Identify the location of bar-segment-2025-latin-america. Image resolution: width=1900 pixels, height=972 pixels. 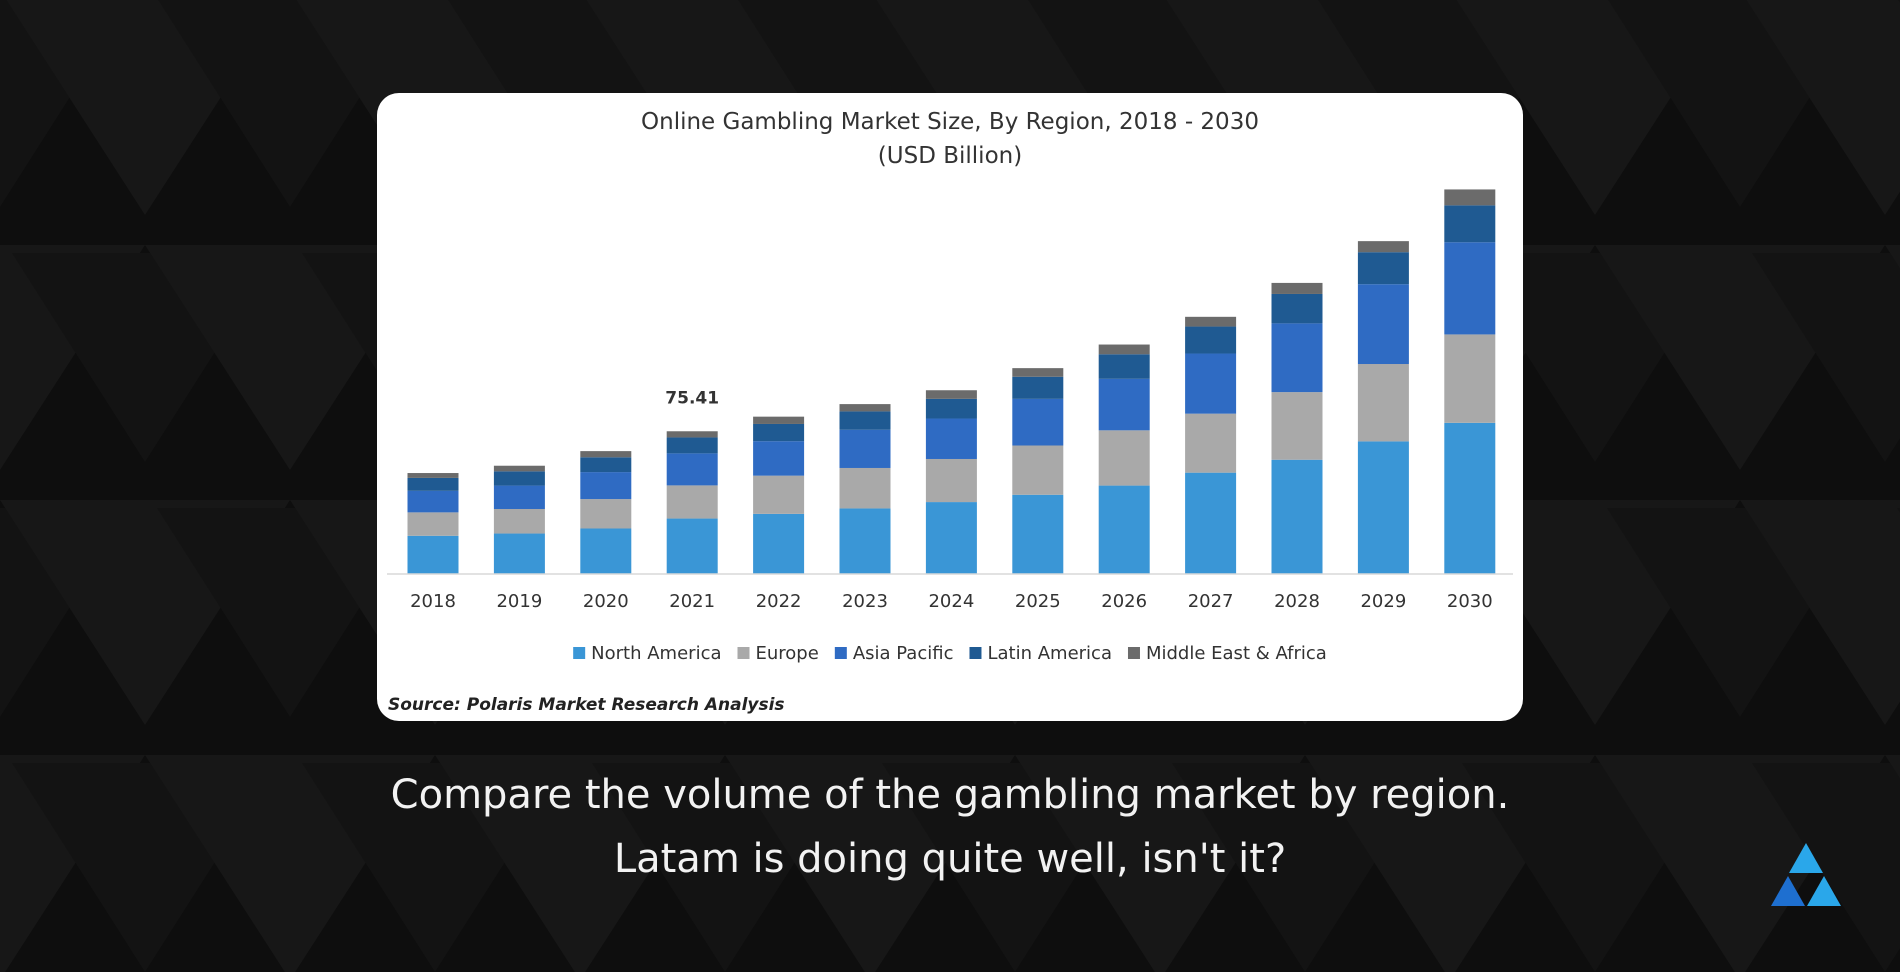
(1038, 387).